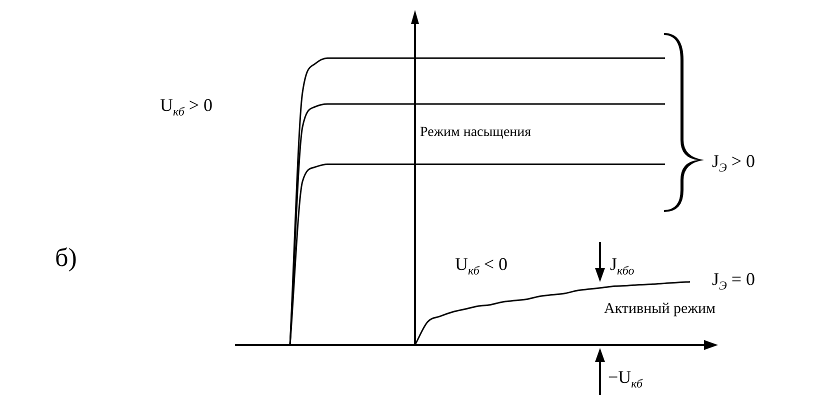 This screenshot has width=814, height=400. Describe the element at coordinates (660, 309) in the screenshot. I see `annotation: Активный режим` at that location.